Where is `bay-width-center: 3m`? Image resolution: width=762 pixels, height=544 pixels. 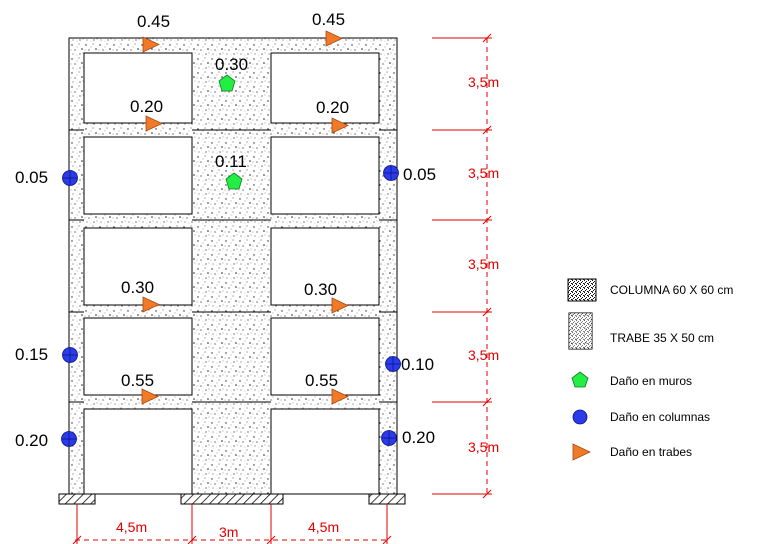
bay-width-center: 3m is located at coordinates (228, 532).